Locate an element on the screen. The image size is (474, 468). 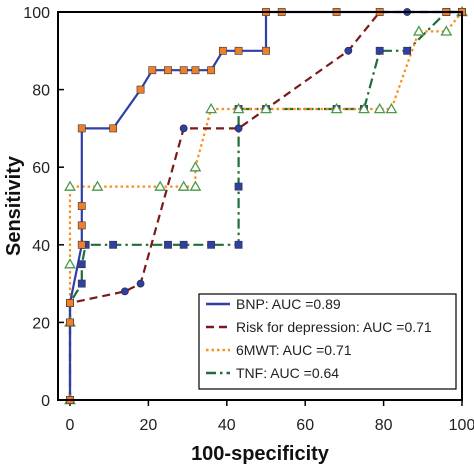
y-tick-label: 80 is located at coordinates (41, 91).